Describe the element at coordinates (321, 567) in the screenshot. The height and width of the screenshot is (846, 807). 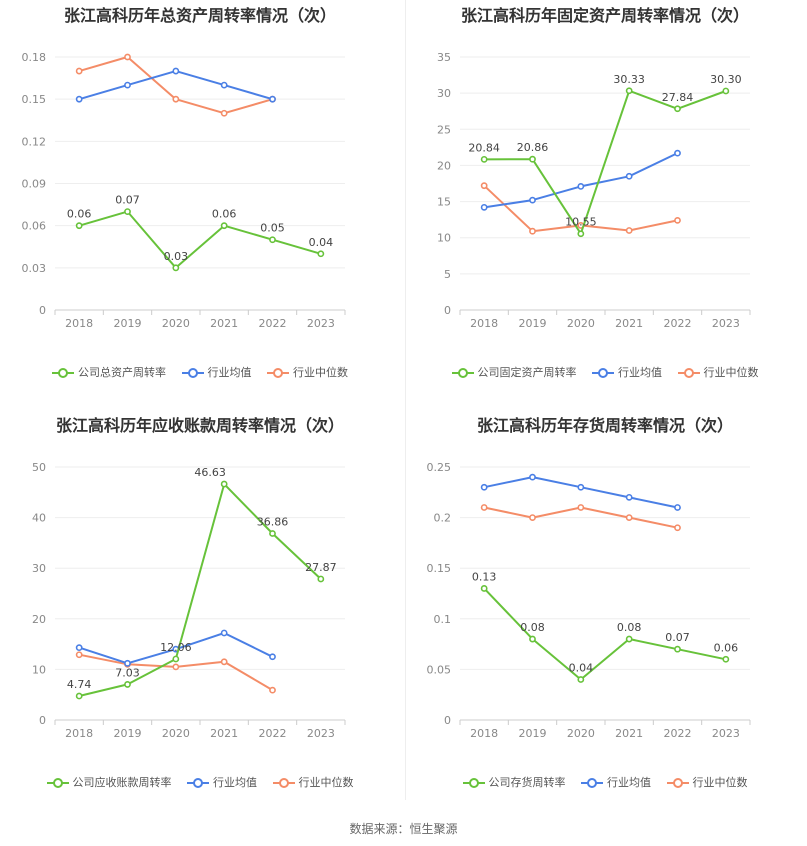
I see `data-label: 27.87` at that location.